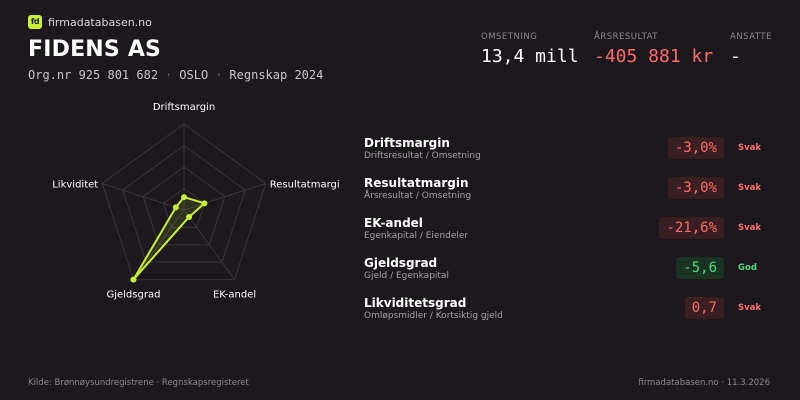 Image resolution: width=800 pixels, height=400 pixels. What do you see at coordinates (433, 316) in the screenshot?
I see `metric-formula: Omløpsmidler / Kortsiktig gjeld` at bounding box center [433, 316].